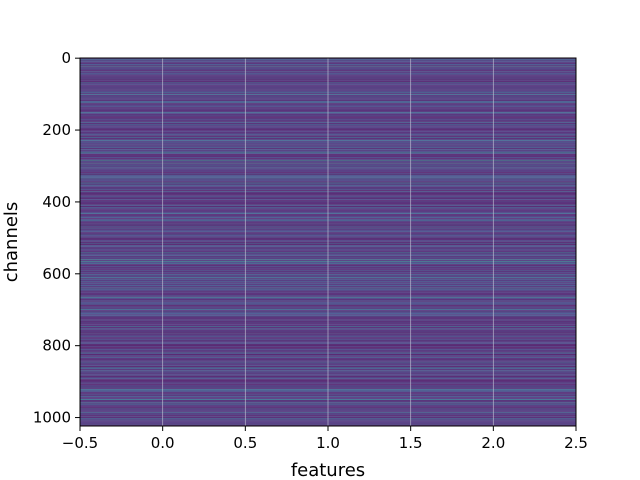  Describe the element at coordinates (576, 443) in the screenshot. I see `x-tick-label: 2.5` at that location.